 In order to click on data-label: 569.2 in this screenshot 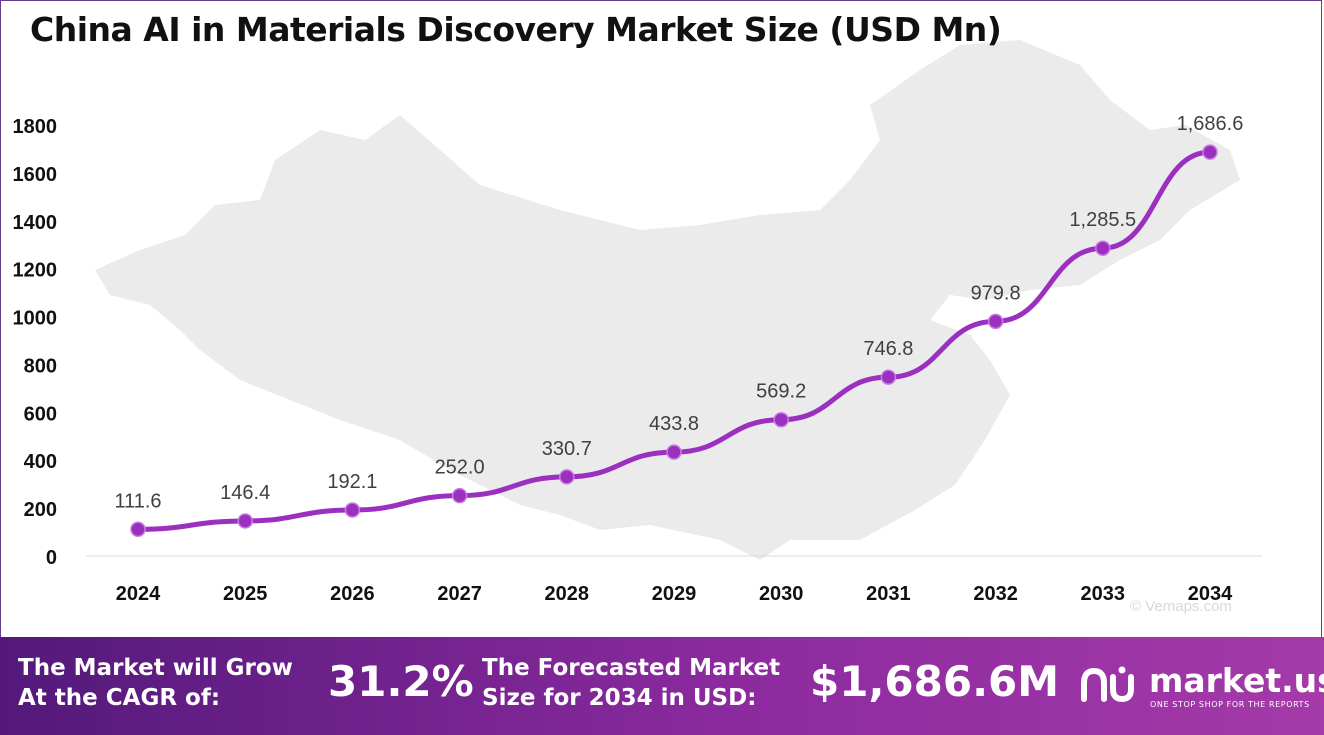, I will do `click(781, 392)`.